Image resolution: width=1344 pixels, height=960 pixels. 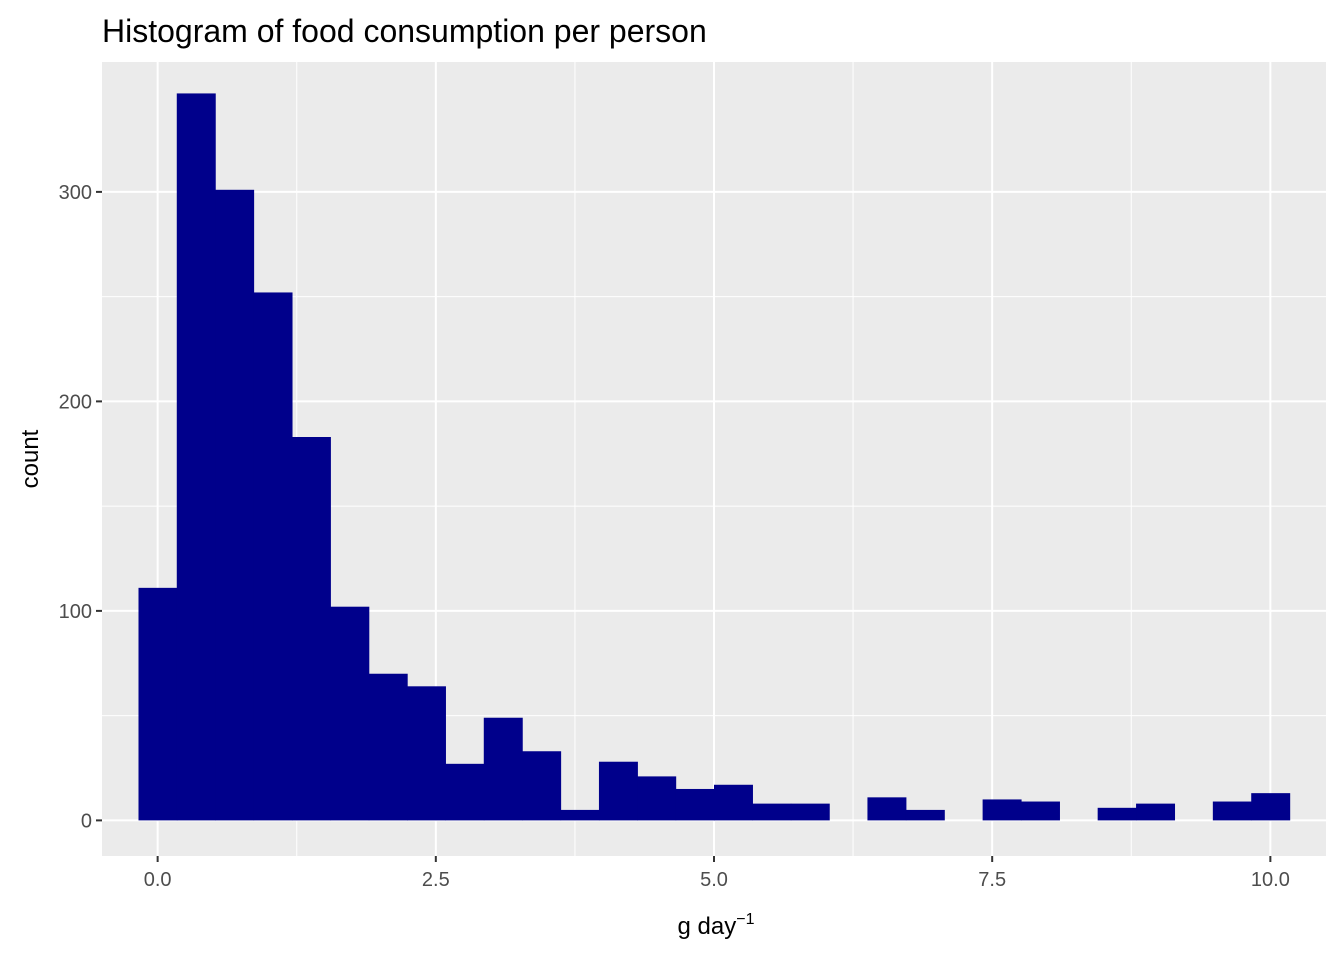 I want to click on x-tick-label: 5.0, so click(x=714, y=880).